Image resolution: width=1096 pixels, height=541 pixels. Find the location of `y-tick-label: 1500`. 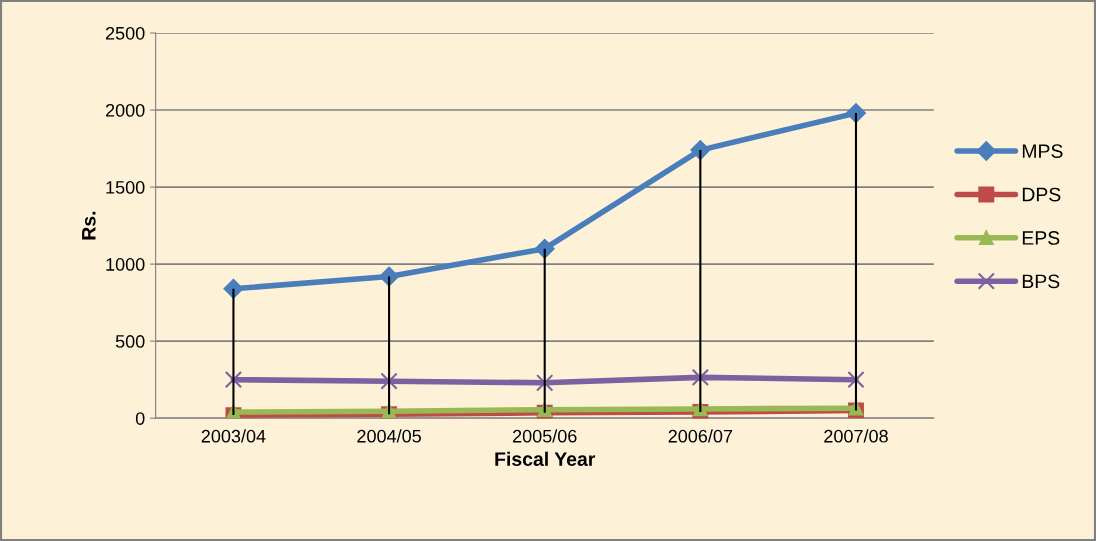

y-tick-label: 1500 is located at coordinates (125, 187).